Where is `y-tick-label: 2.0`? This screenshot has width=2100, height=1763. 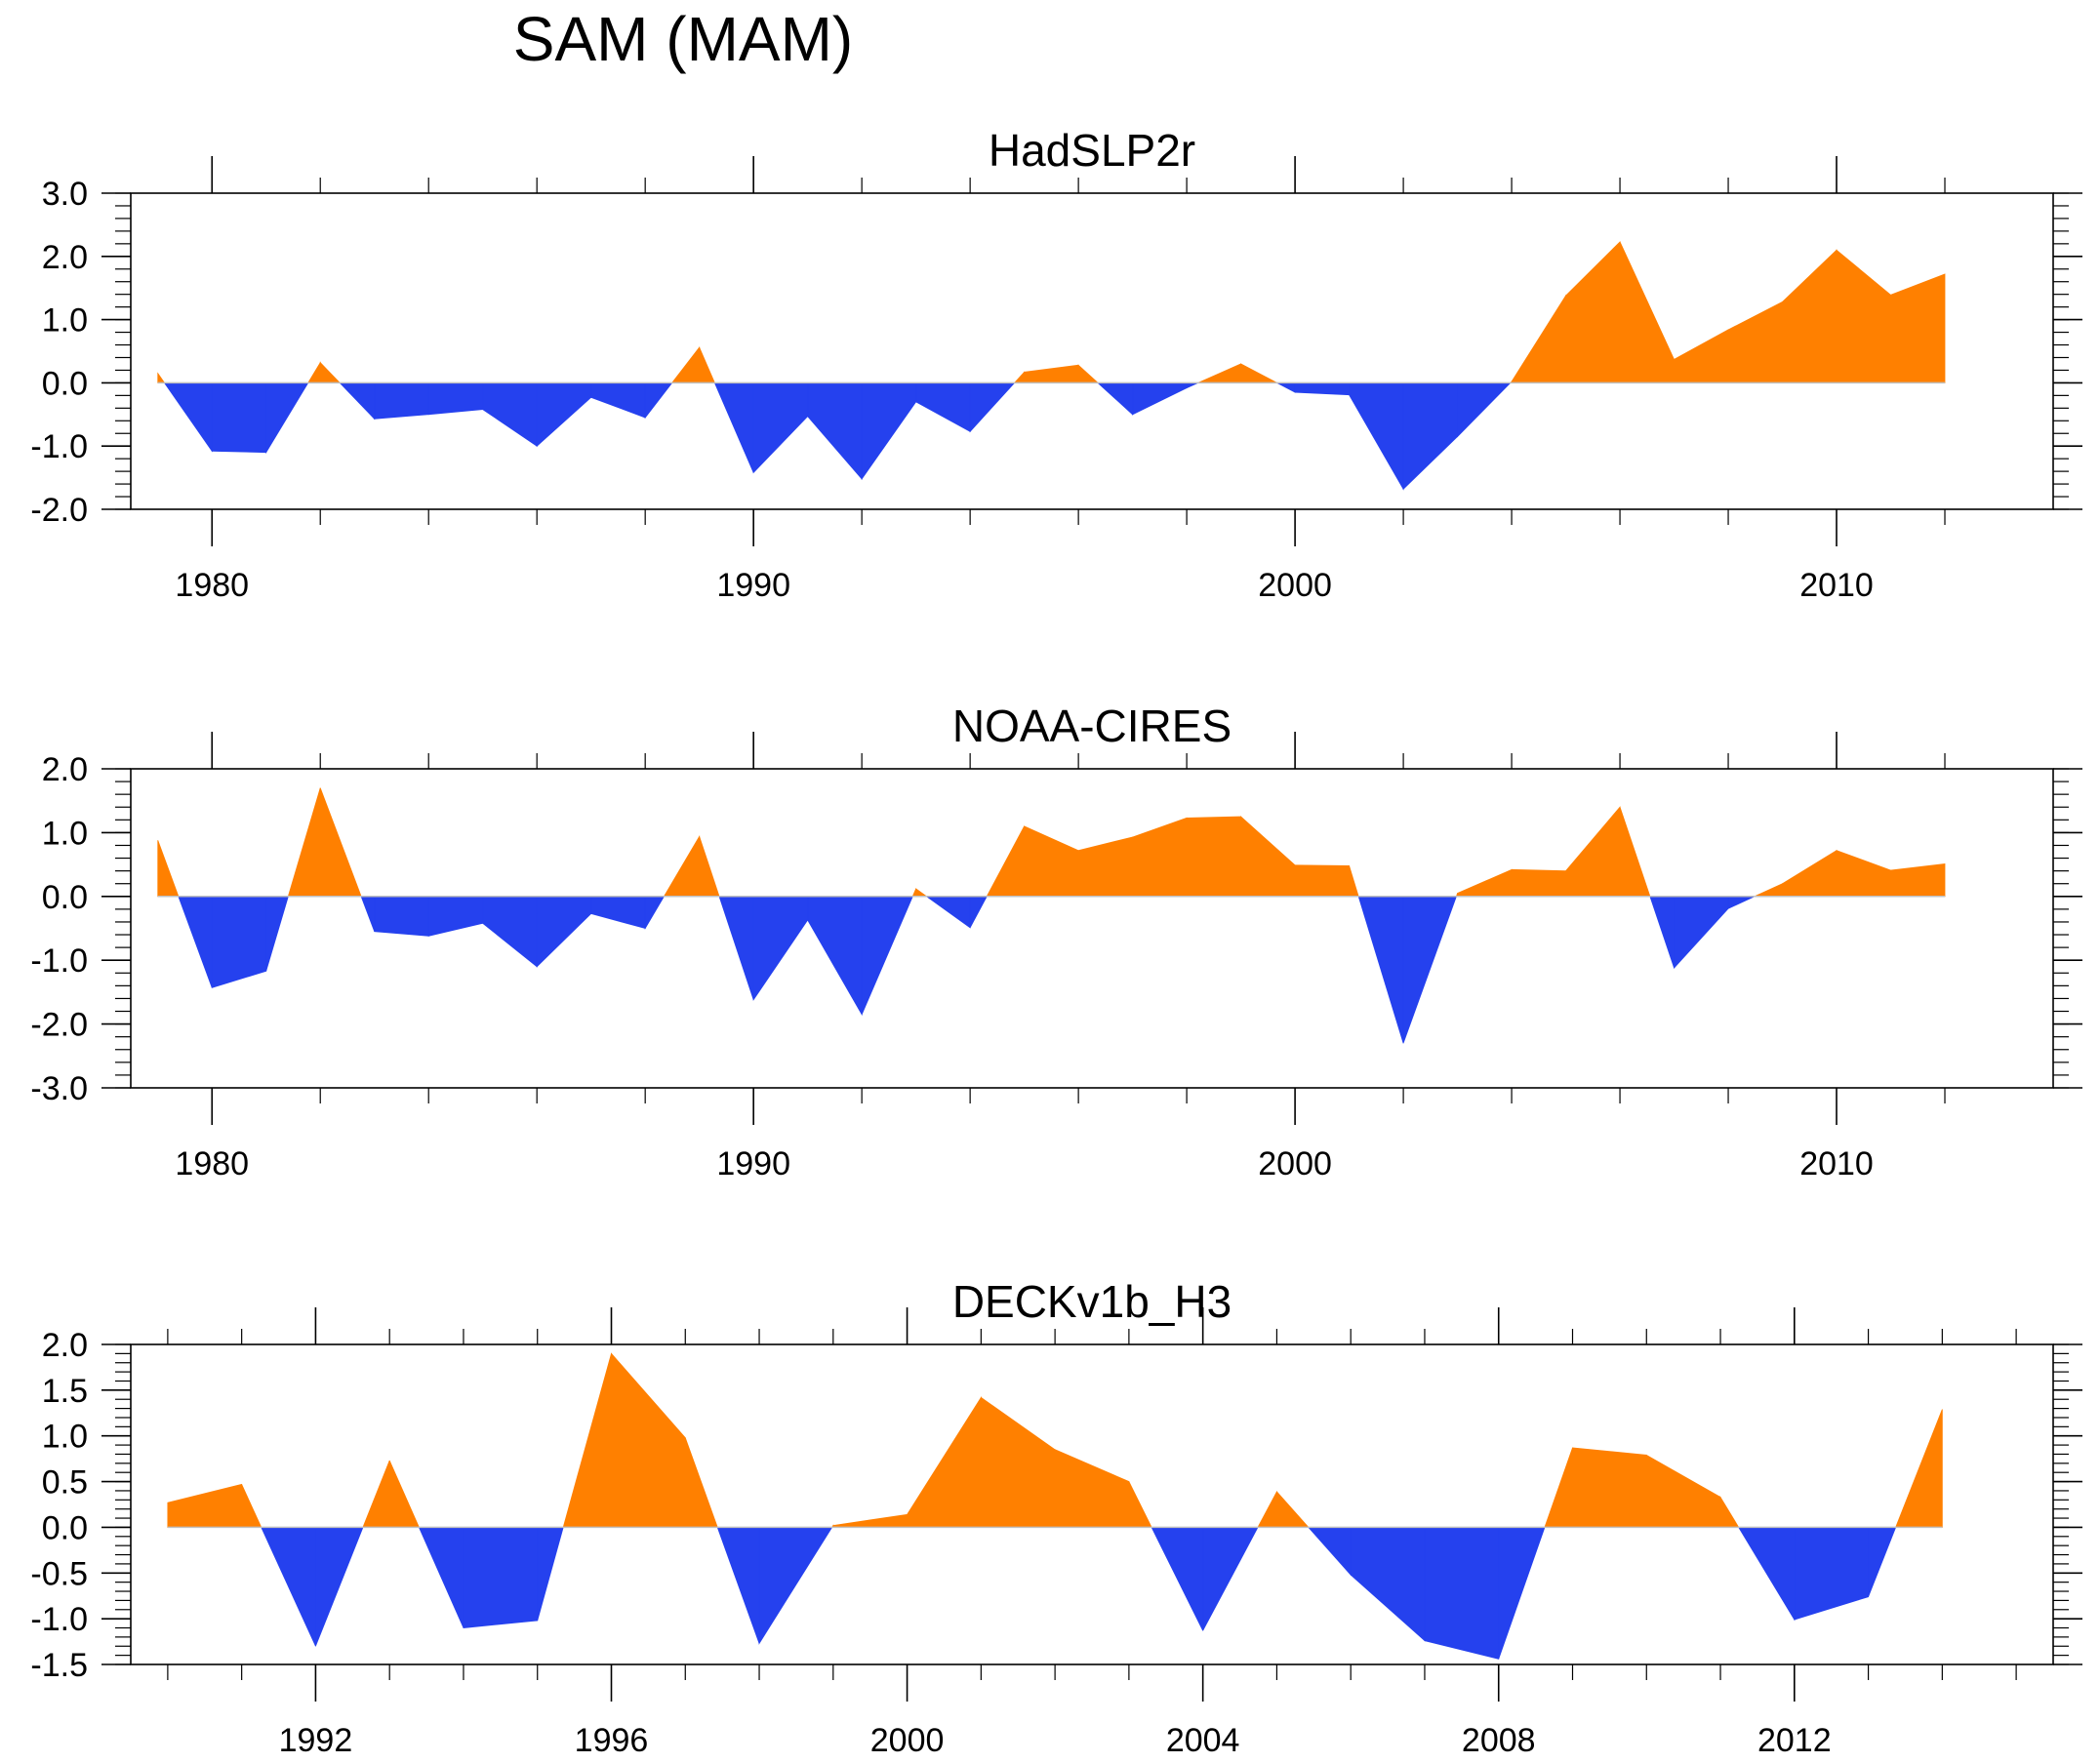 y-tick-label: 2.0 is located at coordinates (65, 769).